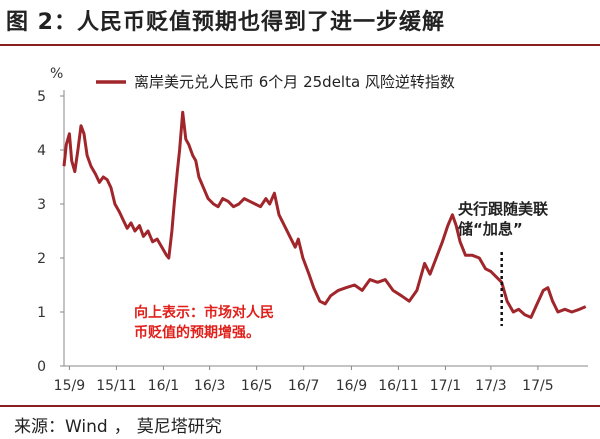  I want to click on chart-title: 图 2：人民币贬值预期也得到了进一步缓解, so click(225, 22).